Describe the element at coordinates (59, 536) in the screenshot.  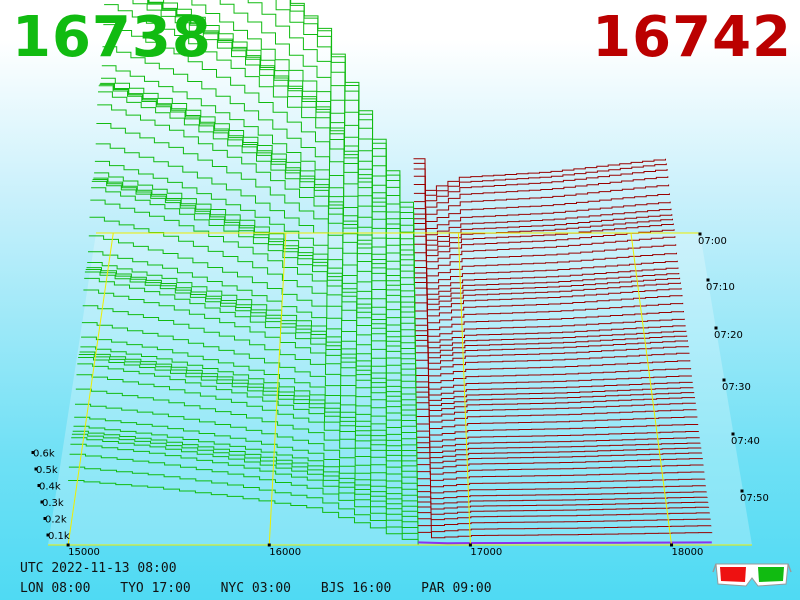
I see `y-tick-label: 0.1k` at that location.